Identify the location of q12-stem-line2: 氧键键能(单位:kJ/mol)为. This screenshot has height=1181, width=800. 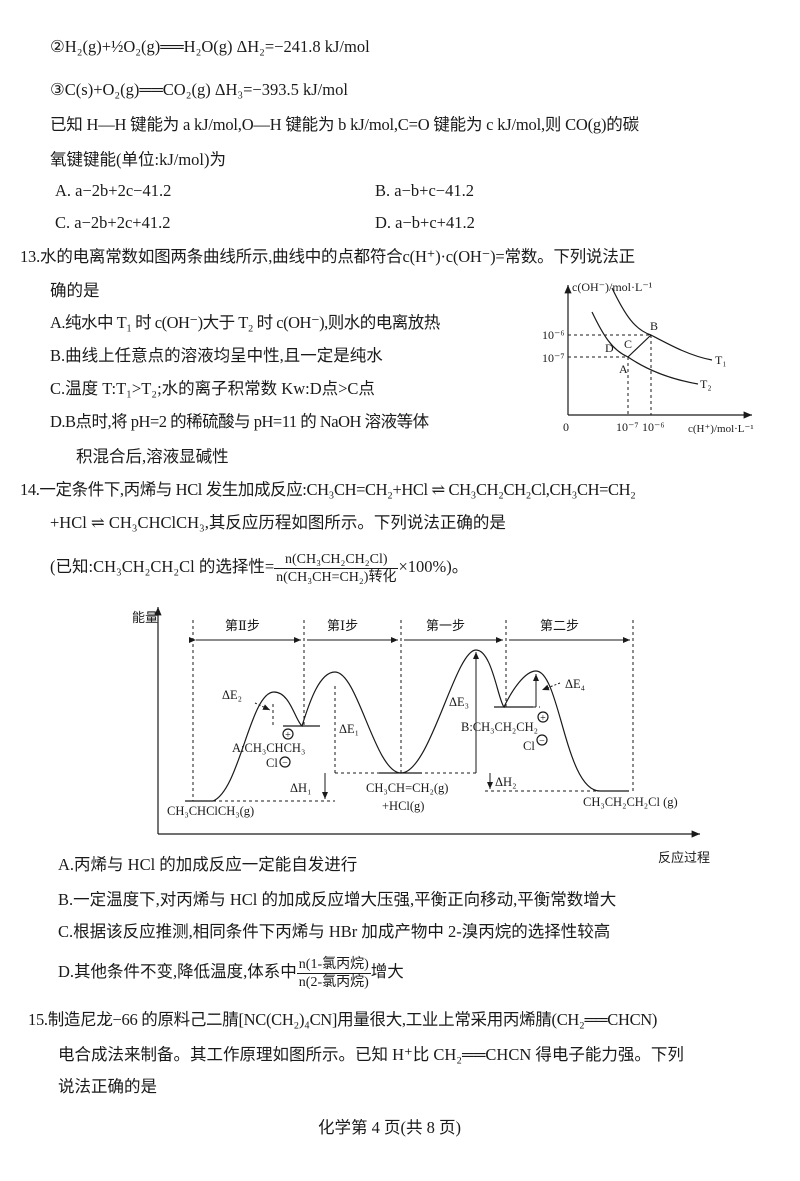
(138, 159).